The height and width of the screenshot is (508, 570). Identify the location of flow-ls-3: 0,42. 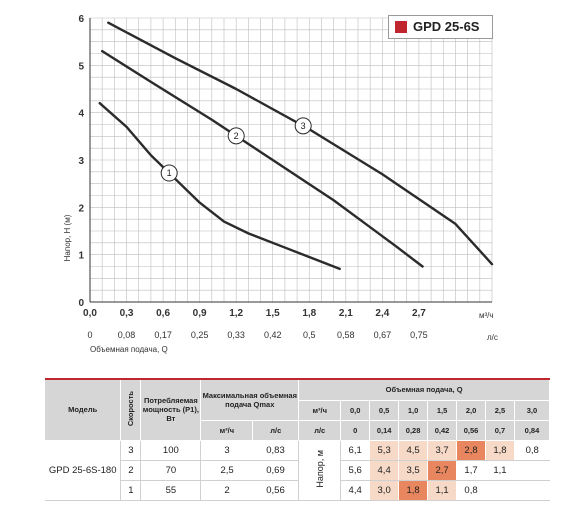
(442, 430).